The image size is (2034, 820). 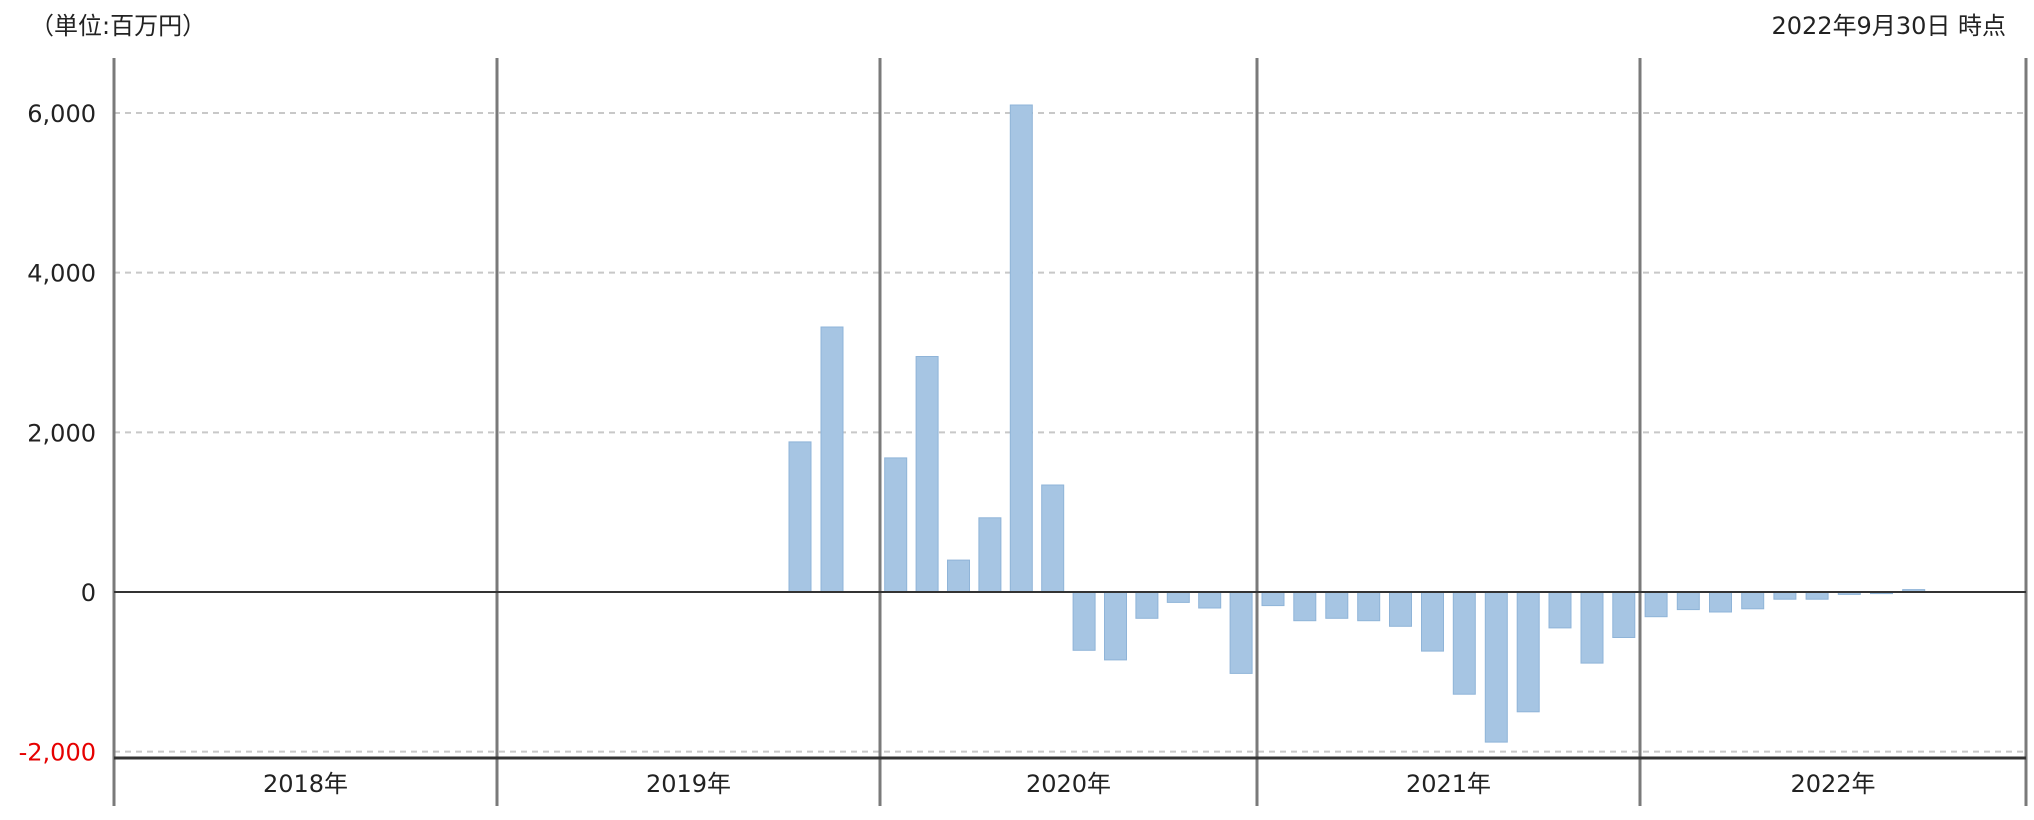 What do you see at coordinates (57, 753) in the screenshot?
I see `y-tick-label: -2,000` at bounding box center [57, 753].